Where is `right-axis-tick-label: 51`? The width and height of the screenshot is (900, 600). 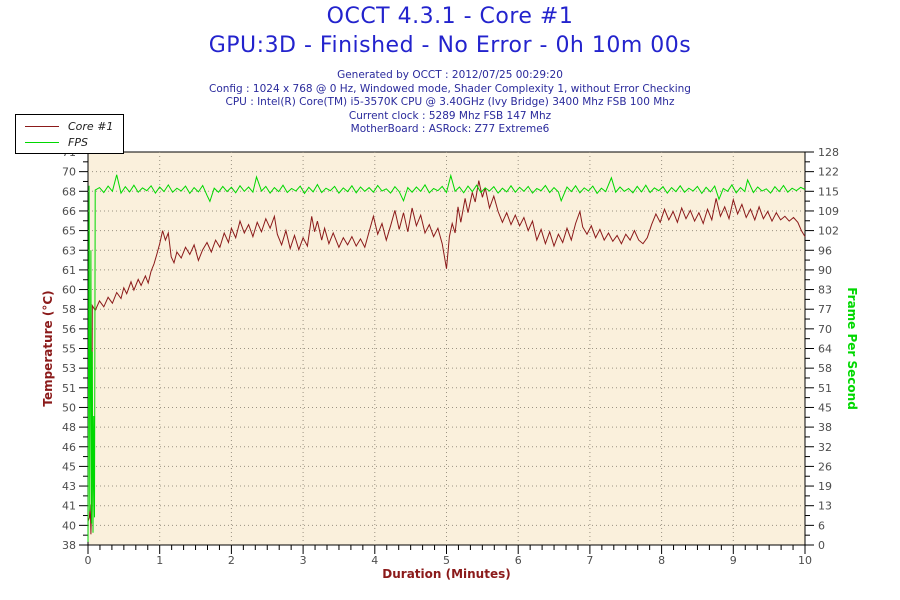 right-axis-tick-label: 51 is located at coordinates (825, 388).